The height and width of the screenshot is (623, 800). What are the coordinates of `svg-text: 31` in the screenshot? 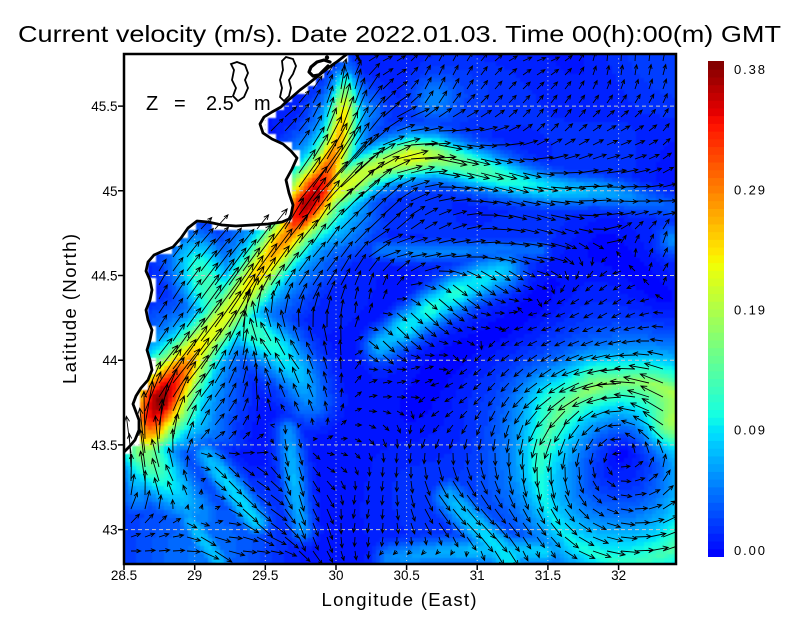 It's located at (477, 575).